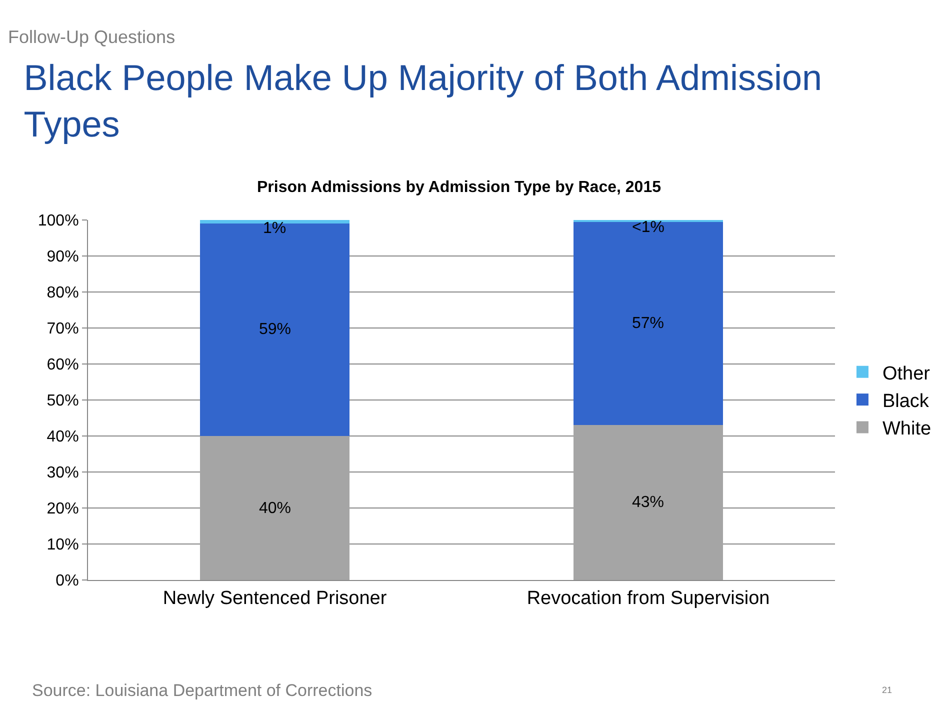 This screenshot has height=718, width=948. Describe the element at coordinates (62, 293) in the screenshot. I see `y-tick-label: 80%` at that location.